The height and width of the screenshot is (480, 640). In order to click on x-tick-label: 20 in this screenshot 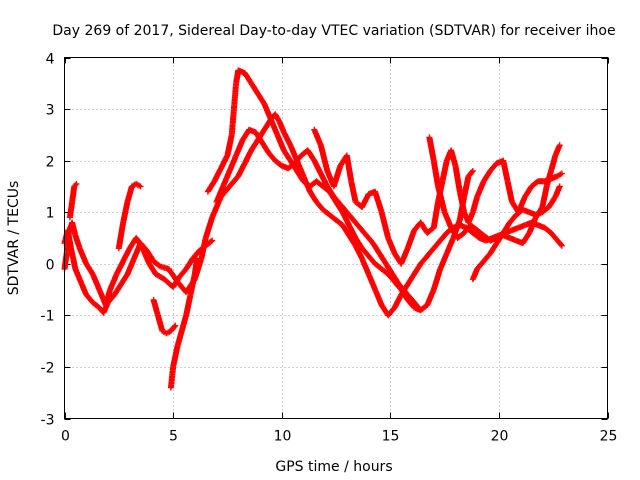, I will do `click(500, 437)`.